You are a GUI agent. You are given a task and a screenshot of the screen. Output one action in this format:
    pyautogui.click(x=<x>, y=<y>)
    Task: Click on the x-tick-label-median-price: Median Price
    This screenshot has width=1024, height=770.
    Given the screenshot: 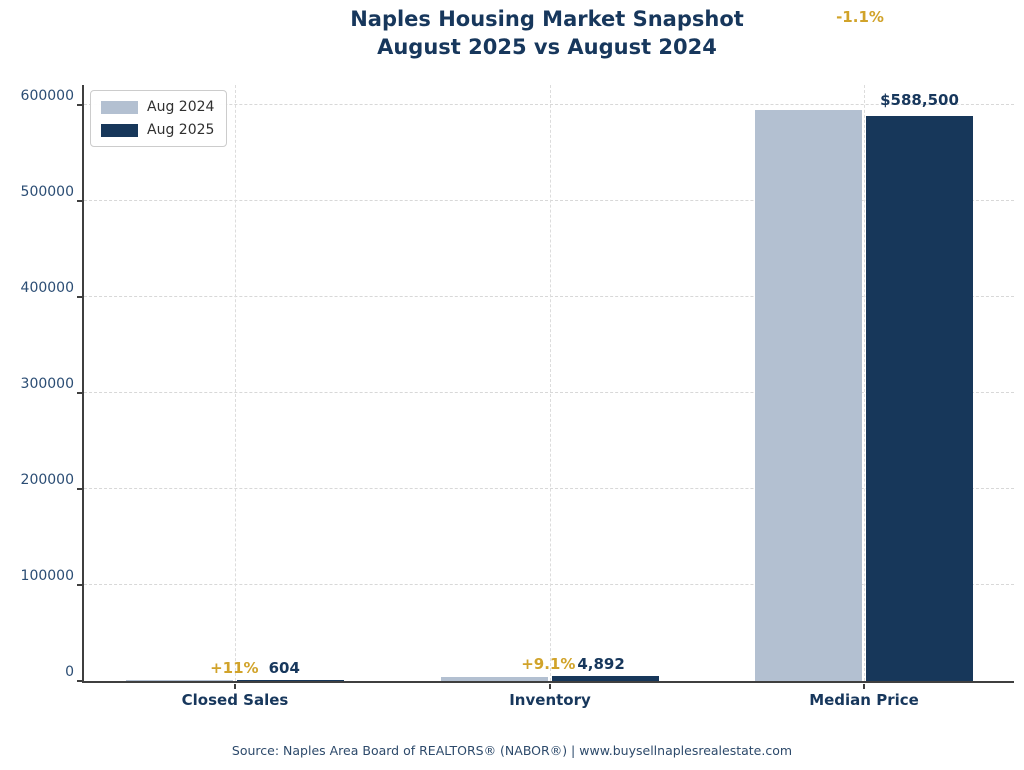 What is the action you would take?
    pyautogui.click(x=864, y=700)
    